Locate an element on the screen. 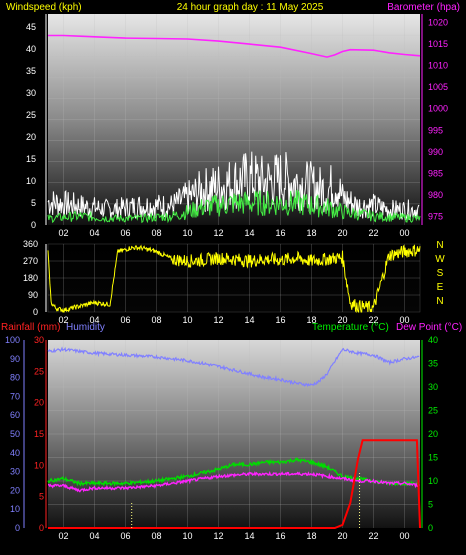  wind-y-tick: 30 is located at coordinates (31, 93).